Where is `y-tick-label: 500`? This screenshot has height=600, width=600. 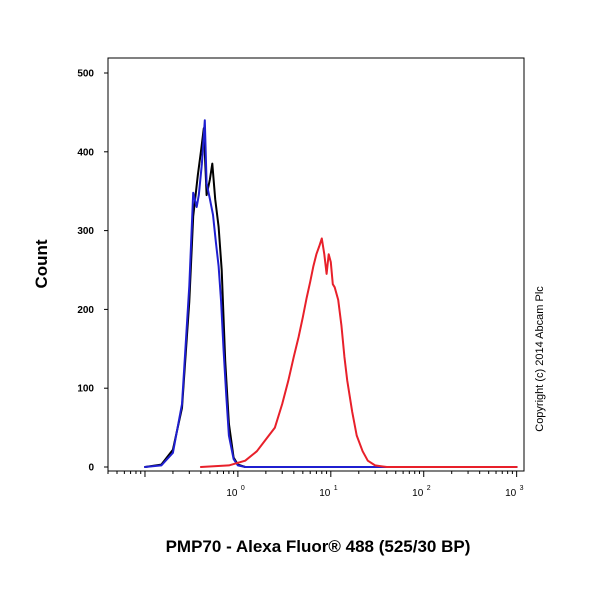 y-tick-label: 500 is located at coordinates (85, 74).